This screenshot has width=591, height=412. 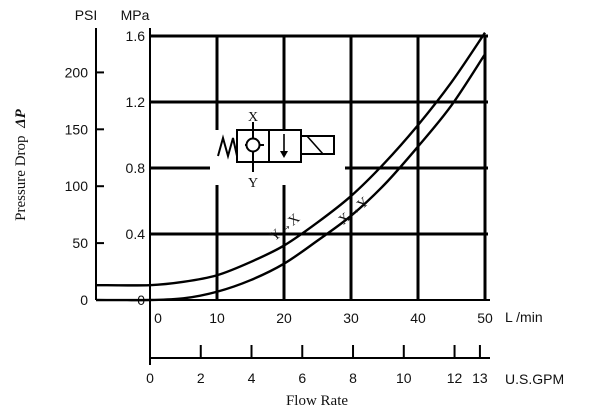 What do you see at coordinates (136, 234) in the screenshot?
I see `y-primary-tick-label: 0.4` at bounding box center [136, 234].